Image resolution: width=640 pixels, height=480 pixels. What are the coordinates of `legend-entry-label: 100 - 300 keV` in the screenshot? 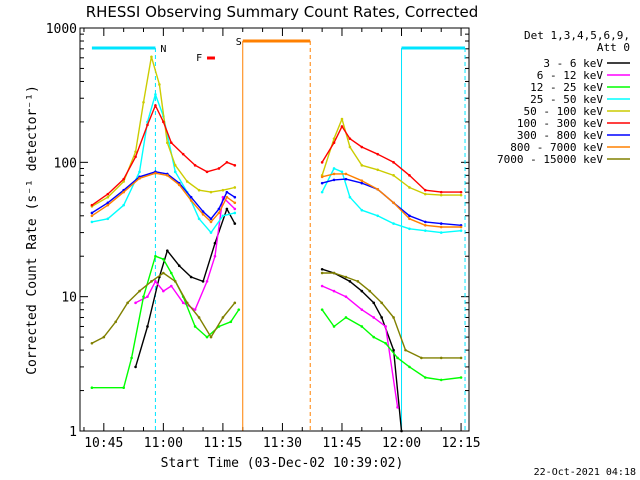 It's located at (560, 123).